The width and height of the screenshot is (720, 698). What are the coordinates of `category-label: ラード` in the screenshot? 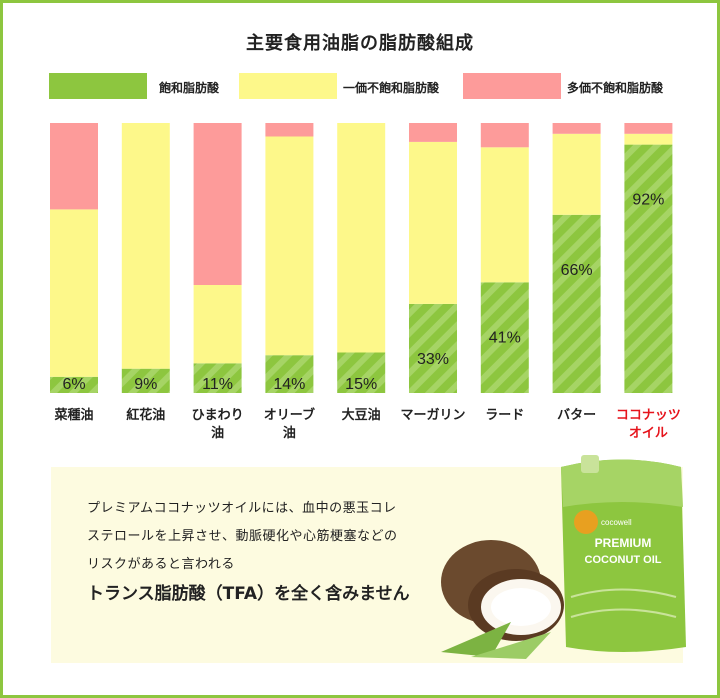 It's located at (505, 415).